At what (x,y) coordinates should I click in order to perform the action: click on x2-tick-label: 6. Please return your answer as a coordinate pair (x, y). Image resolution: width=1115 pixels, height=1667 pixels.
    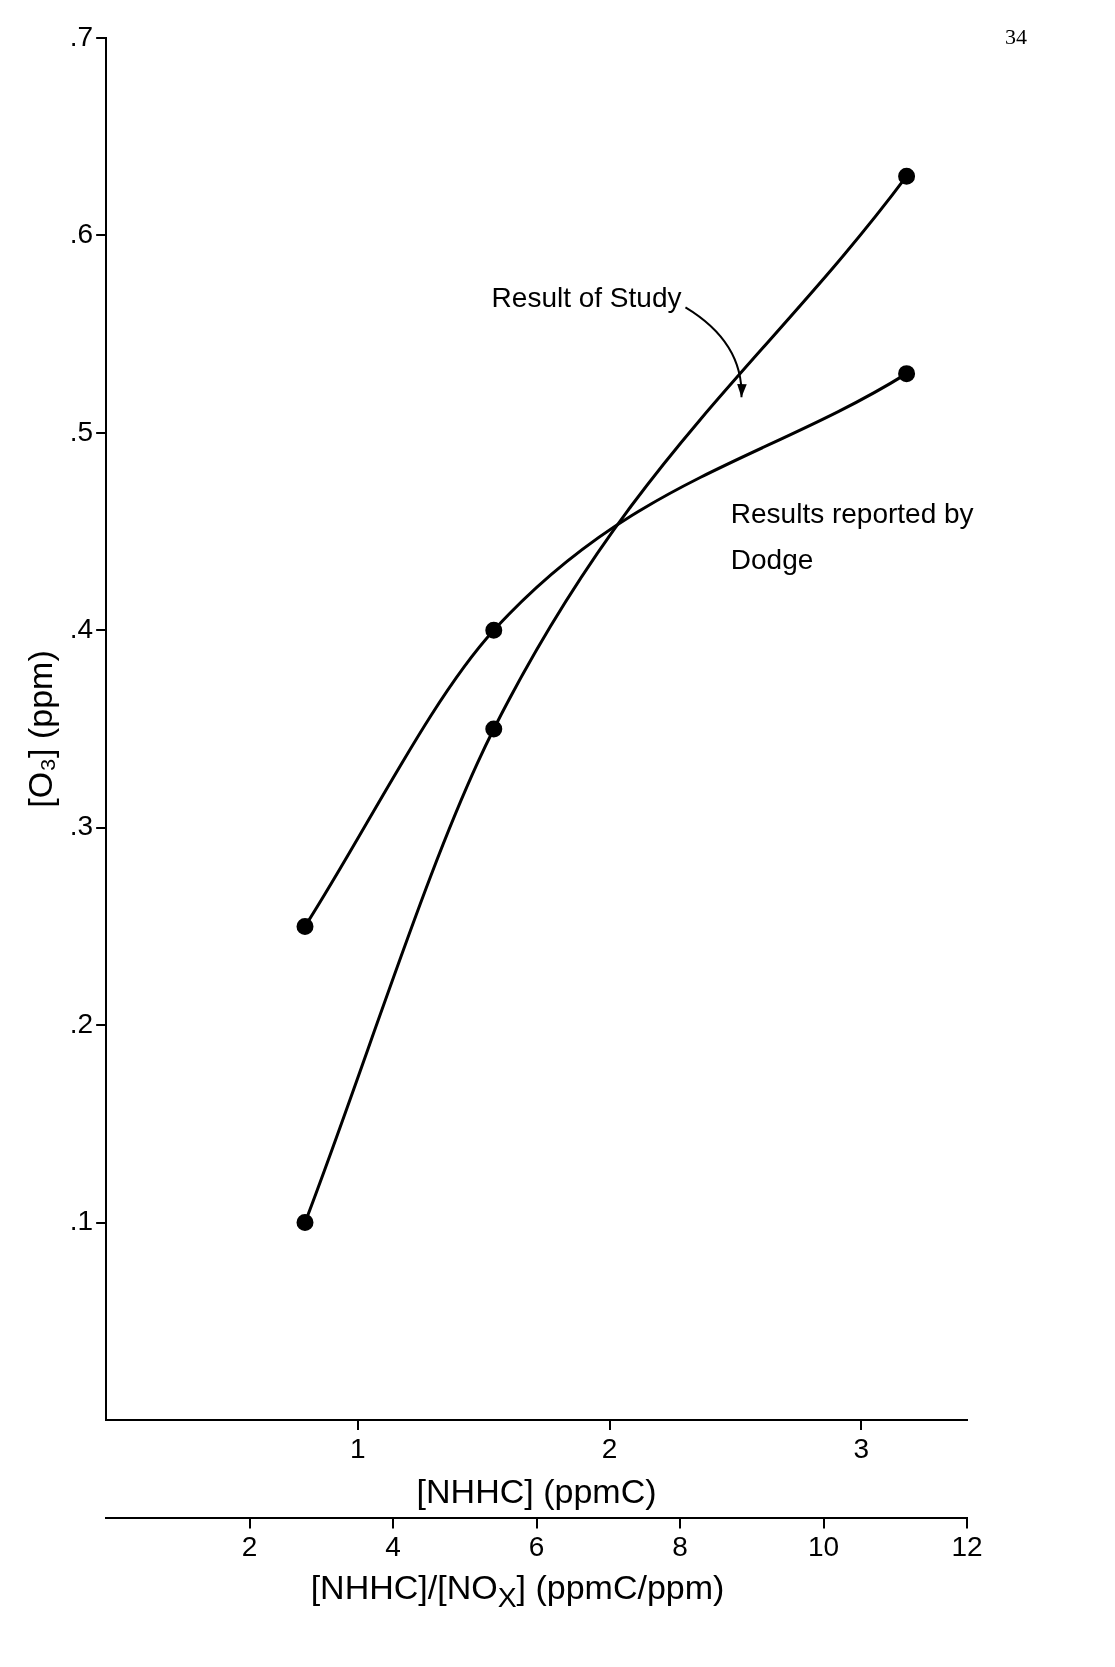
    Looking at the image, I should click on (536, 1546).